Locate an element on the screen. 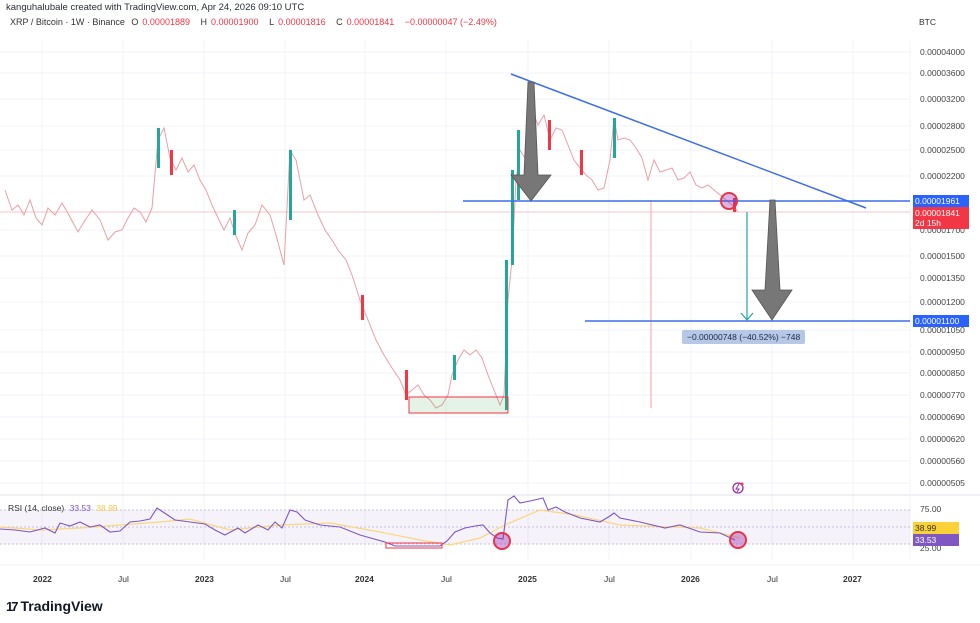  ohlc-low: L 0.00001816 is located at coordinates (297, 22).